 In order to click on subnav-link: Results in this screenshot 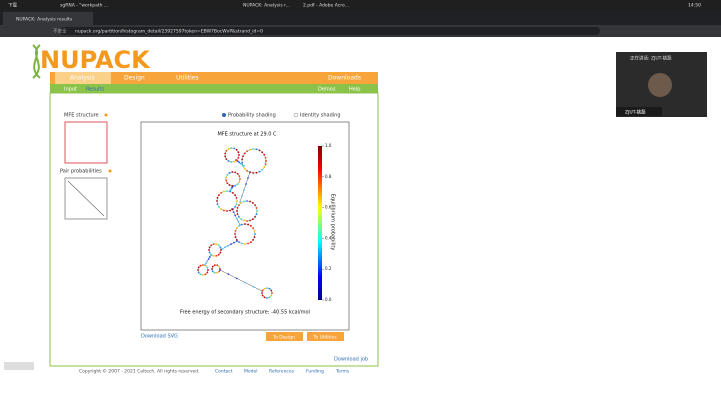, I will do `click(95, 90)`.